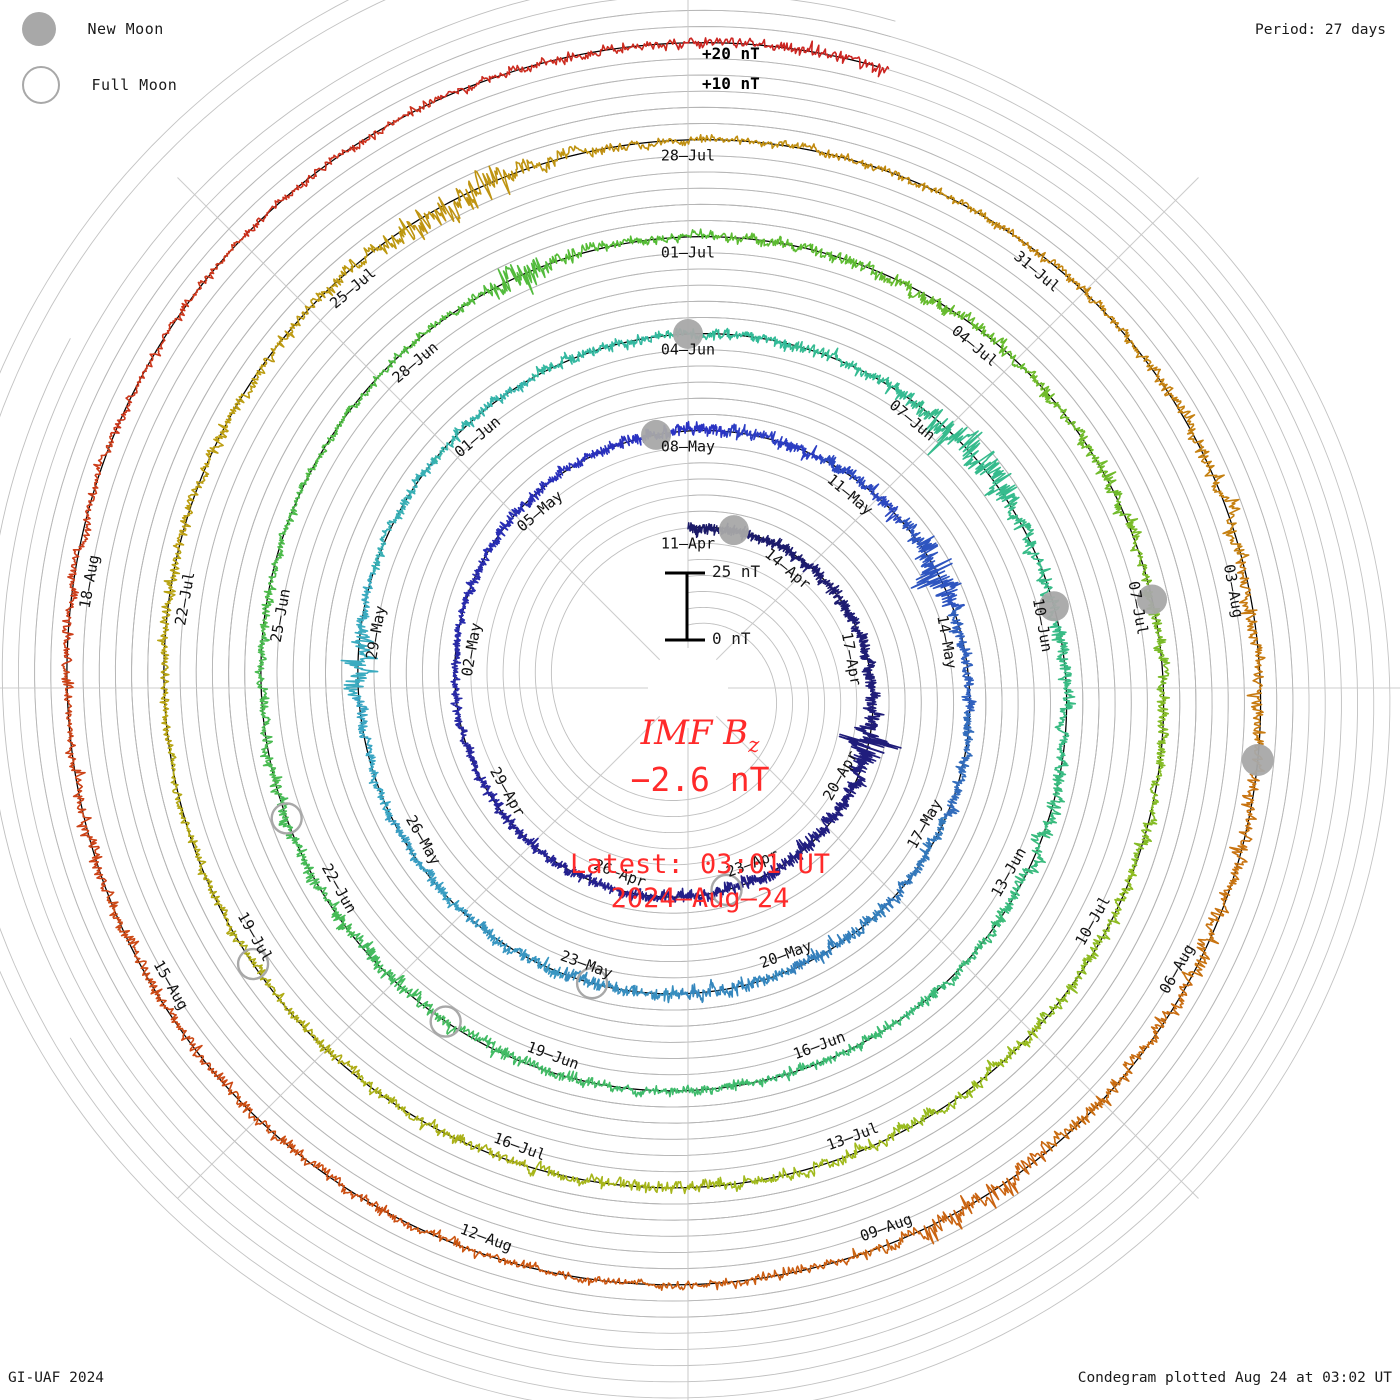  Describe the element at coordinates (852, 1137) in the screenshot. I see `date-label: 13–Jul` at that location.